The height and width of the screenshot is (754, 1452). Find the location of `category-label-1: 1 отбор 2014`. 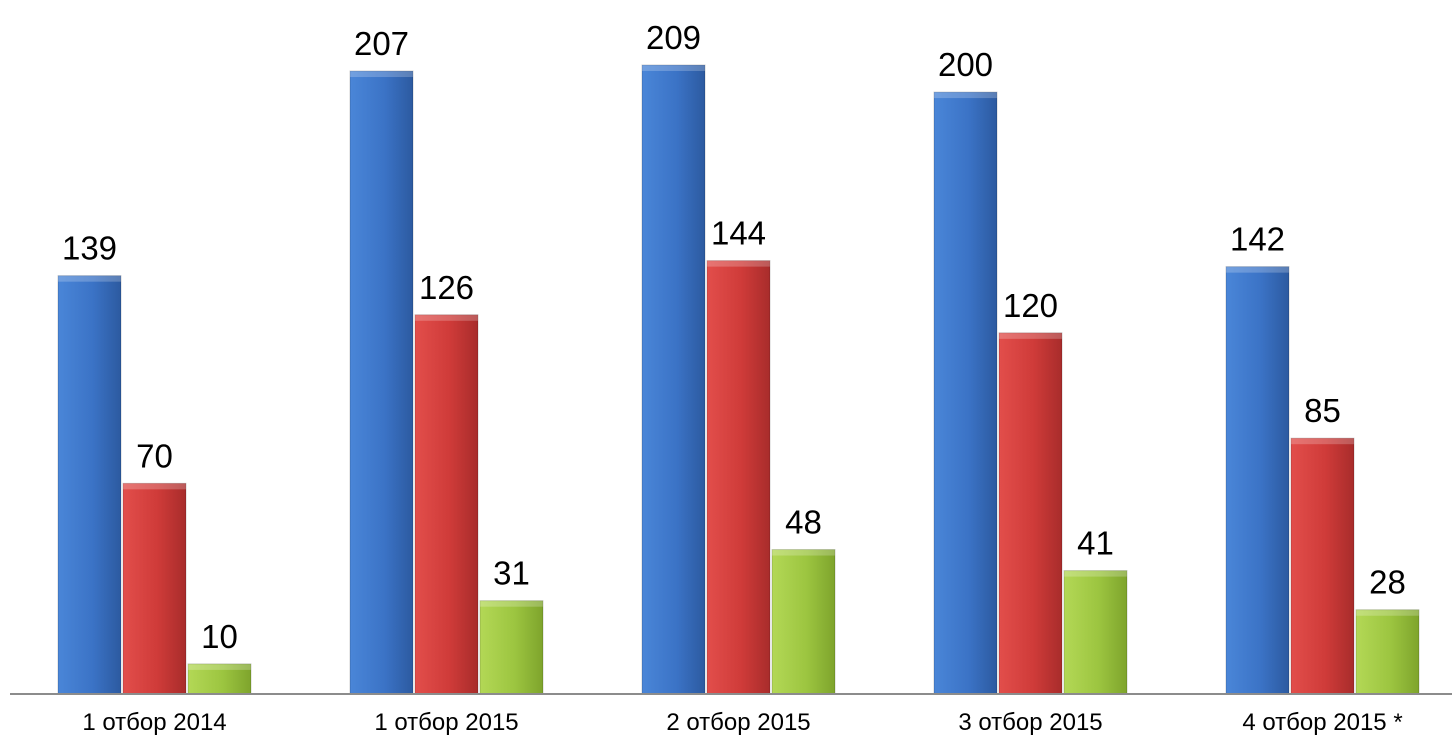

category-label-1: 1 отбор 2014 is located at coordinates (154, 722).